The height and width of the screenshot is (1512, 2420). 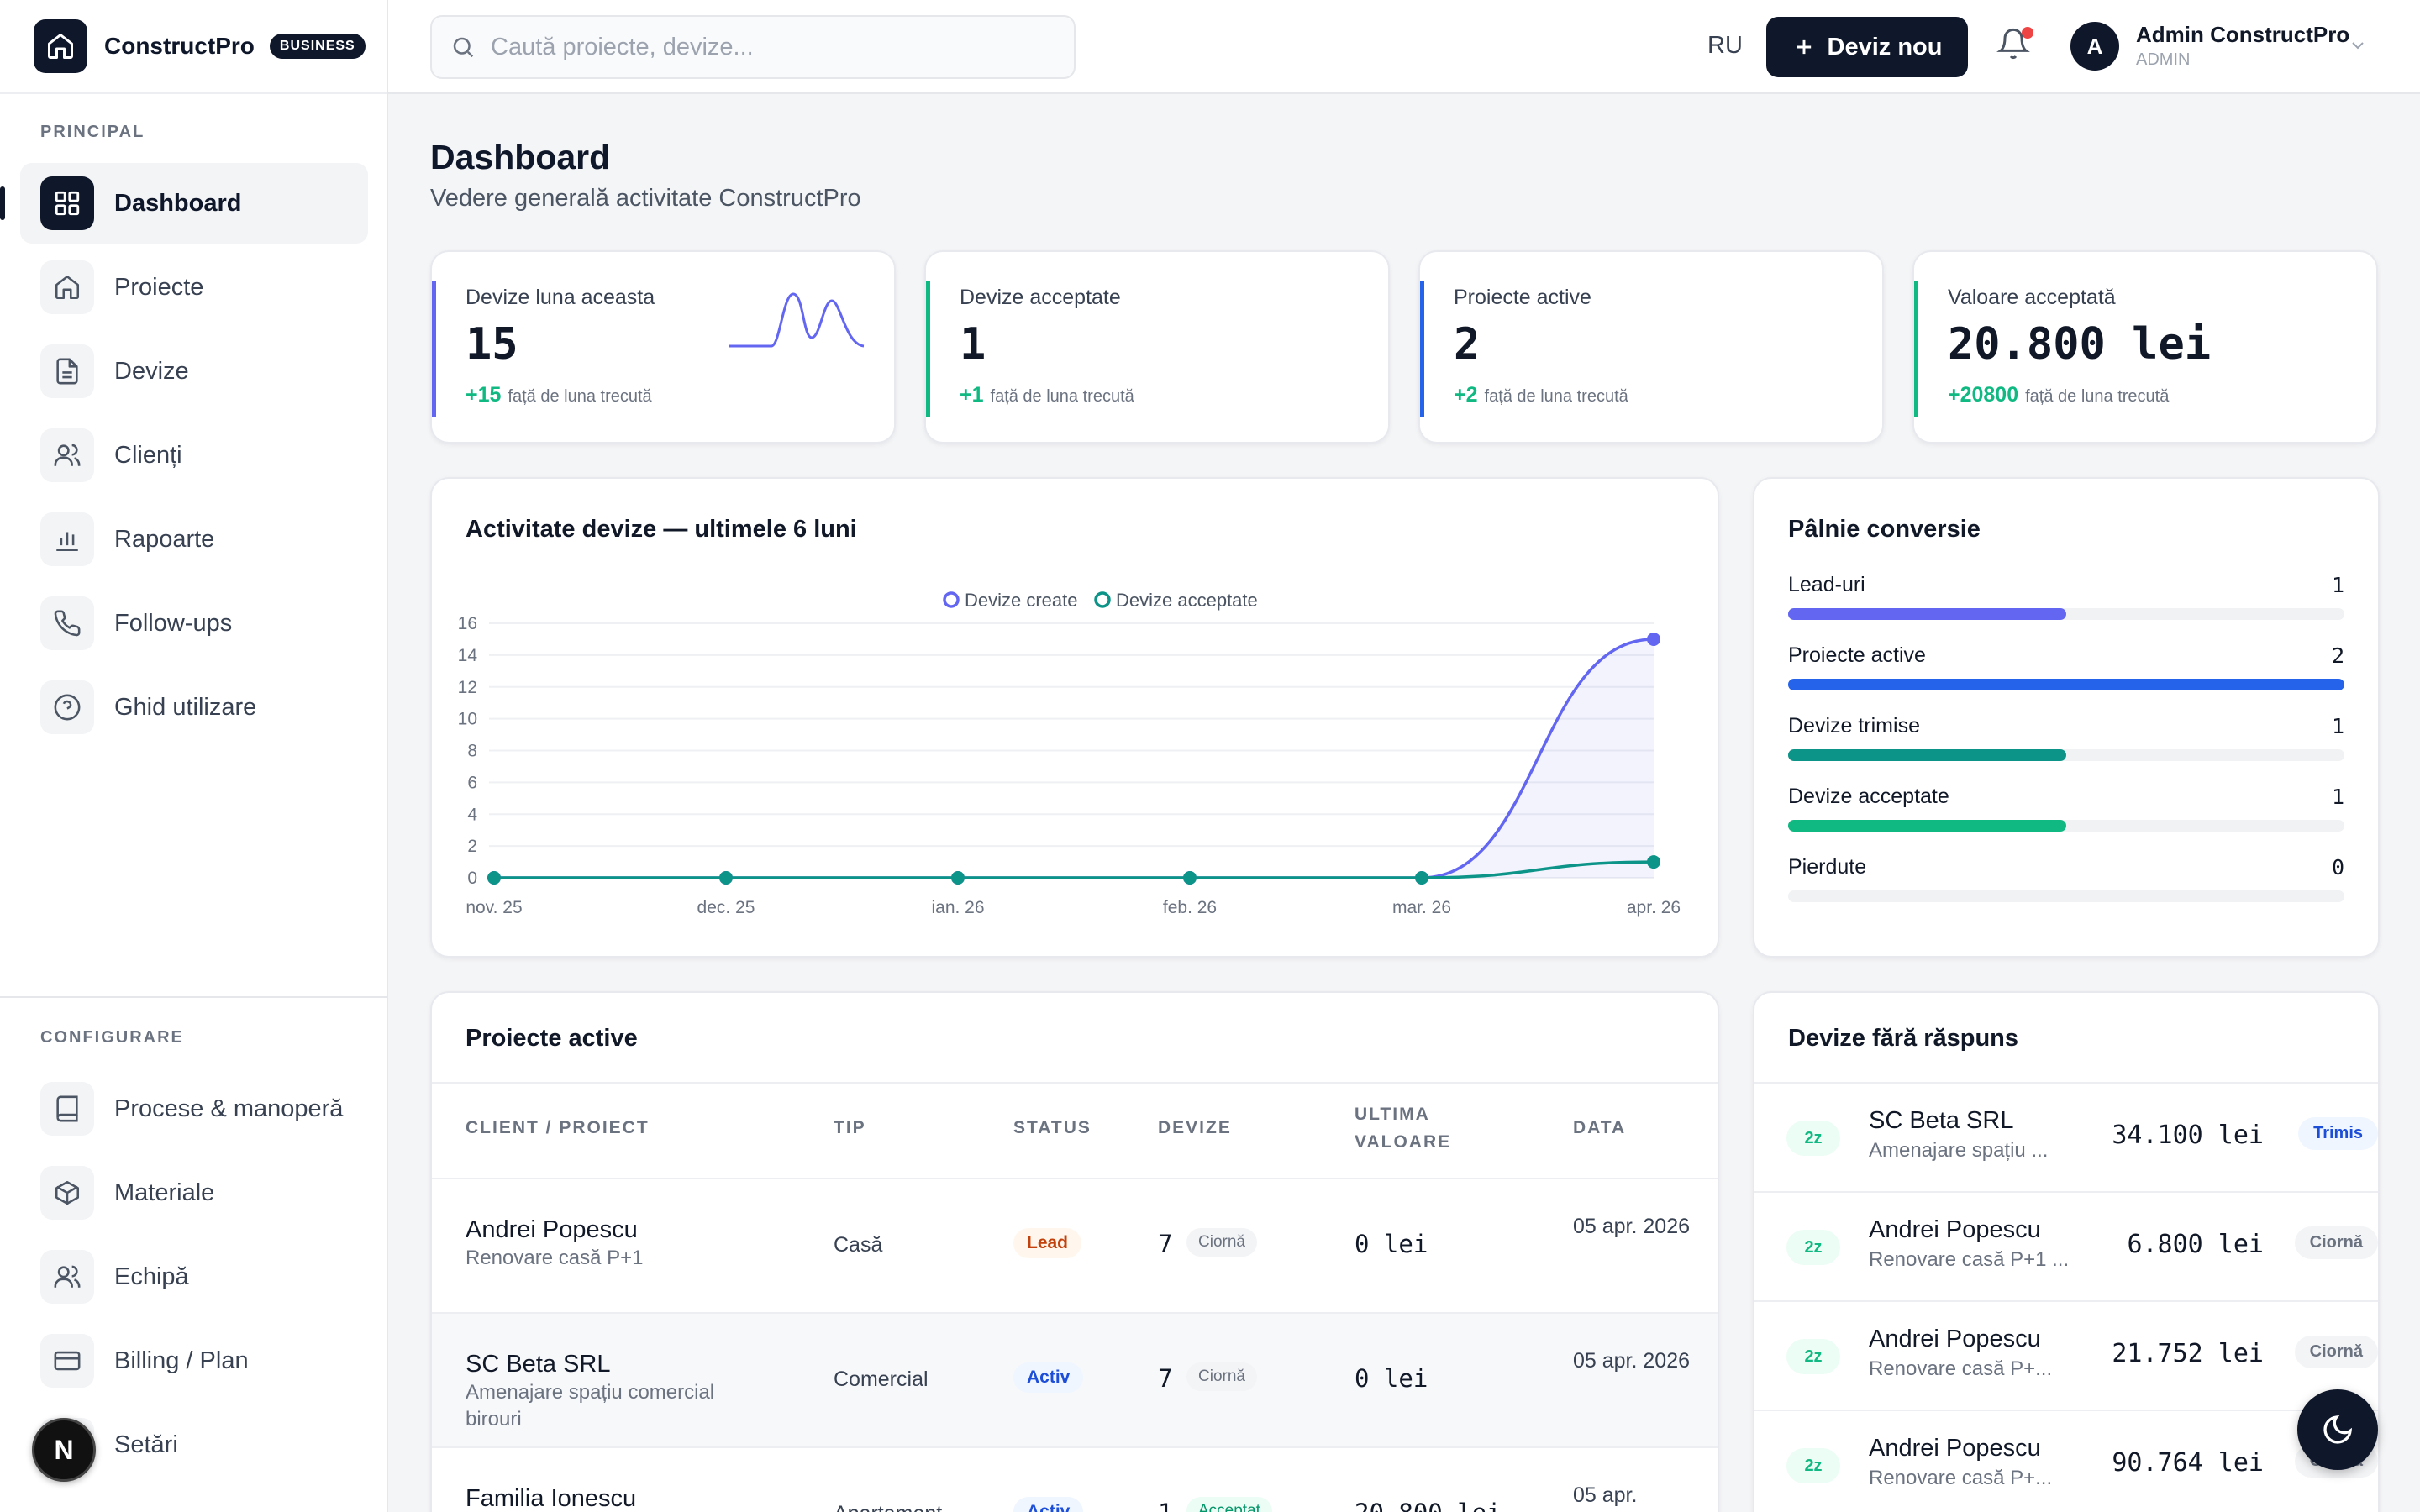 I want to click on sidebar-item-procese: Procese & manoperă, so click(x=194, y=1108).